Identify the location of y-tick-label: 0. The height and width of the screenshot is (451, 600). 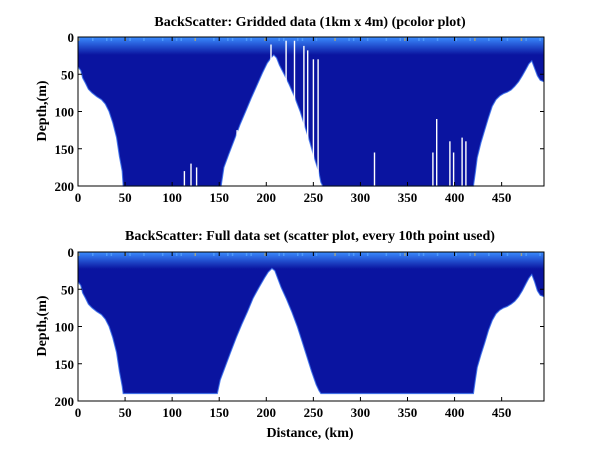
(71, 252).